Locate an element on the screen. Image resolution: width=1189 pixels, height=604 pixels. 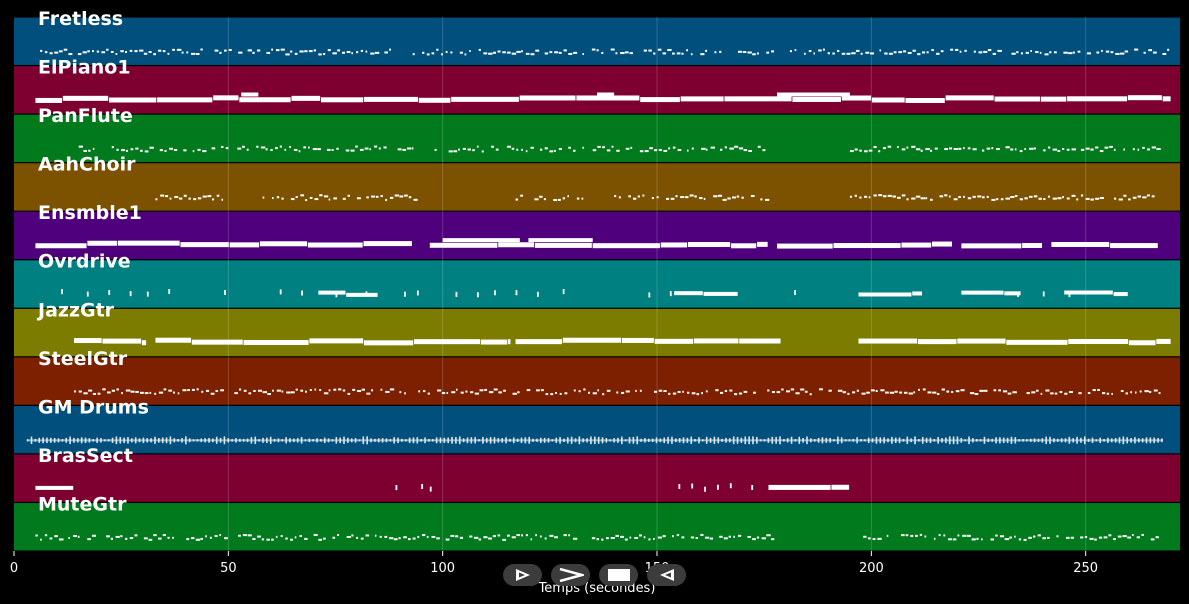
track-label: AahChoir is located at coordinates (87, 165).